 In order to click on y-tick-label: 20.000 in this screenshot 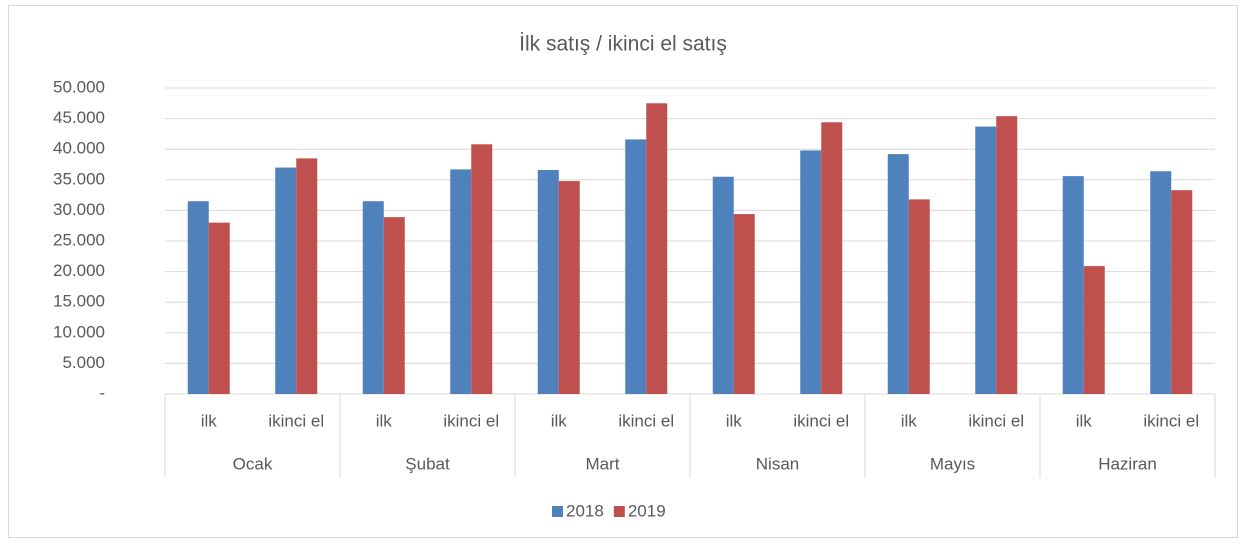, I will do `click(79, 270)`.